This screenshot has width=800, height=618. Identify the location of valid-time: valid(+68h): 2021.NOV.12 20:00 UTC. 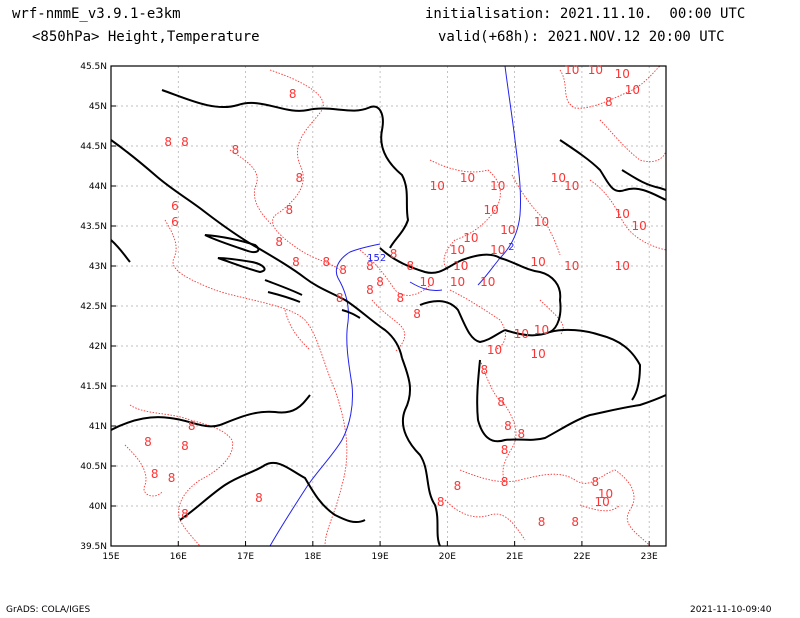
(581, 37).